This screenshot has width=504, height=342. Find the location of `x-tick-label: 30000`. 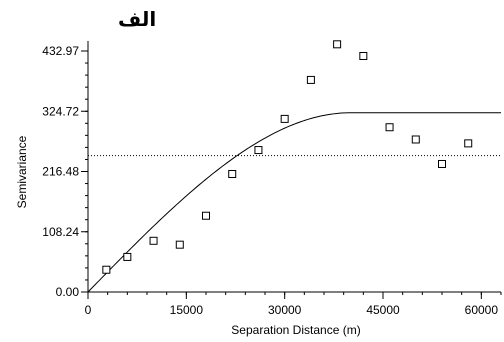

x-tick-label: 30000 is located at coordinates (285, 310).